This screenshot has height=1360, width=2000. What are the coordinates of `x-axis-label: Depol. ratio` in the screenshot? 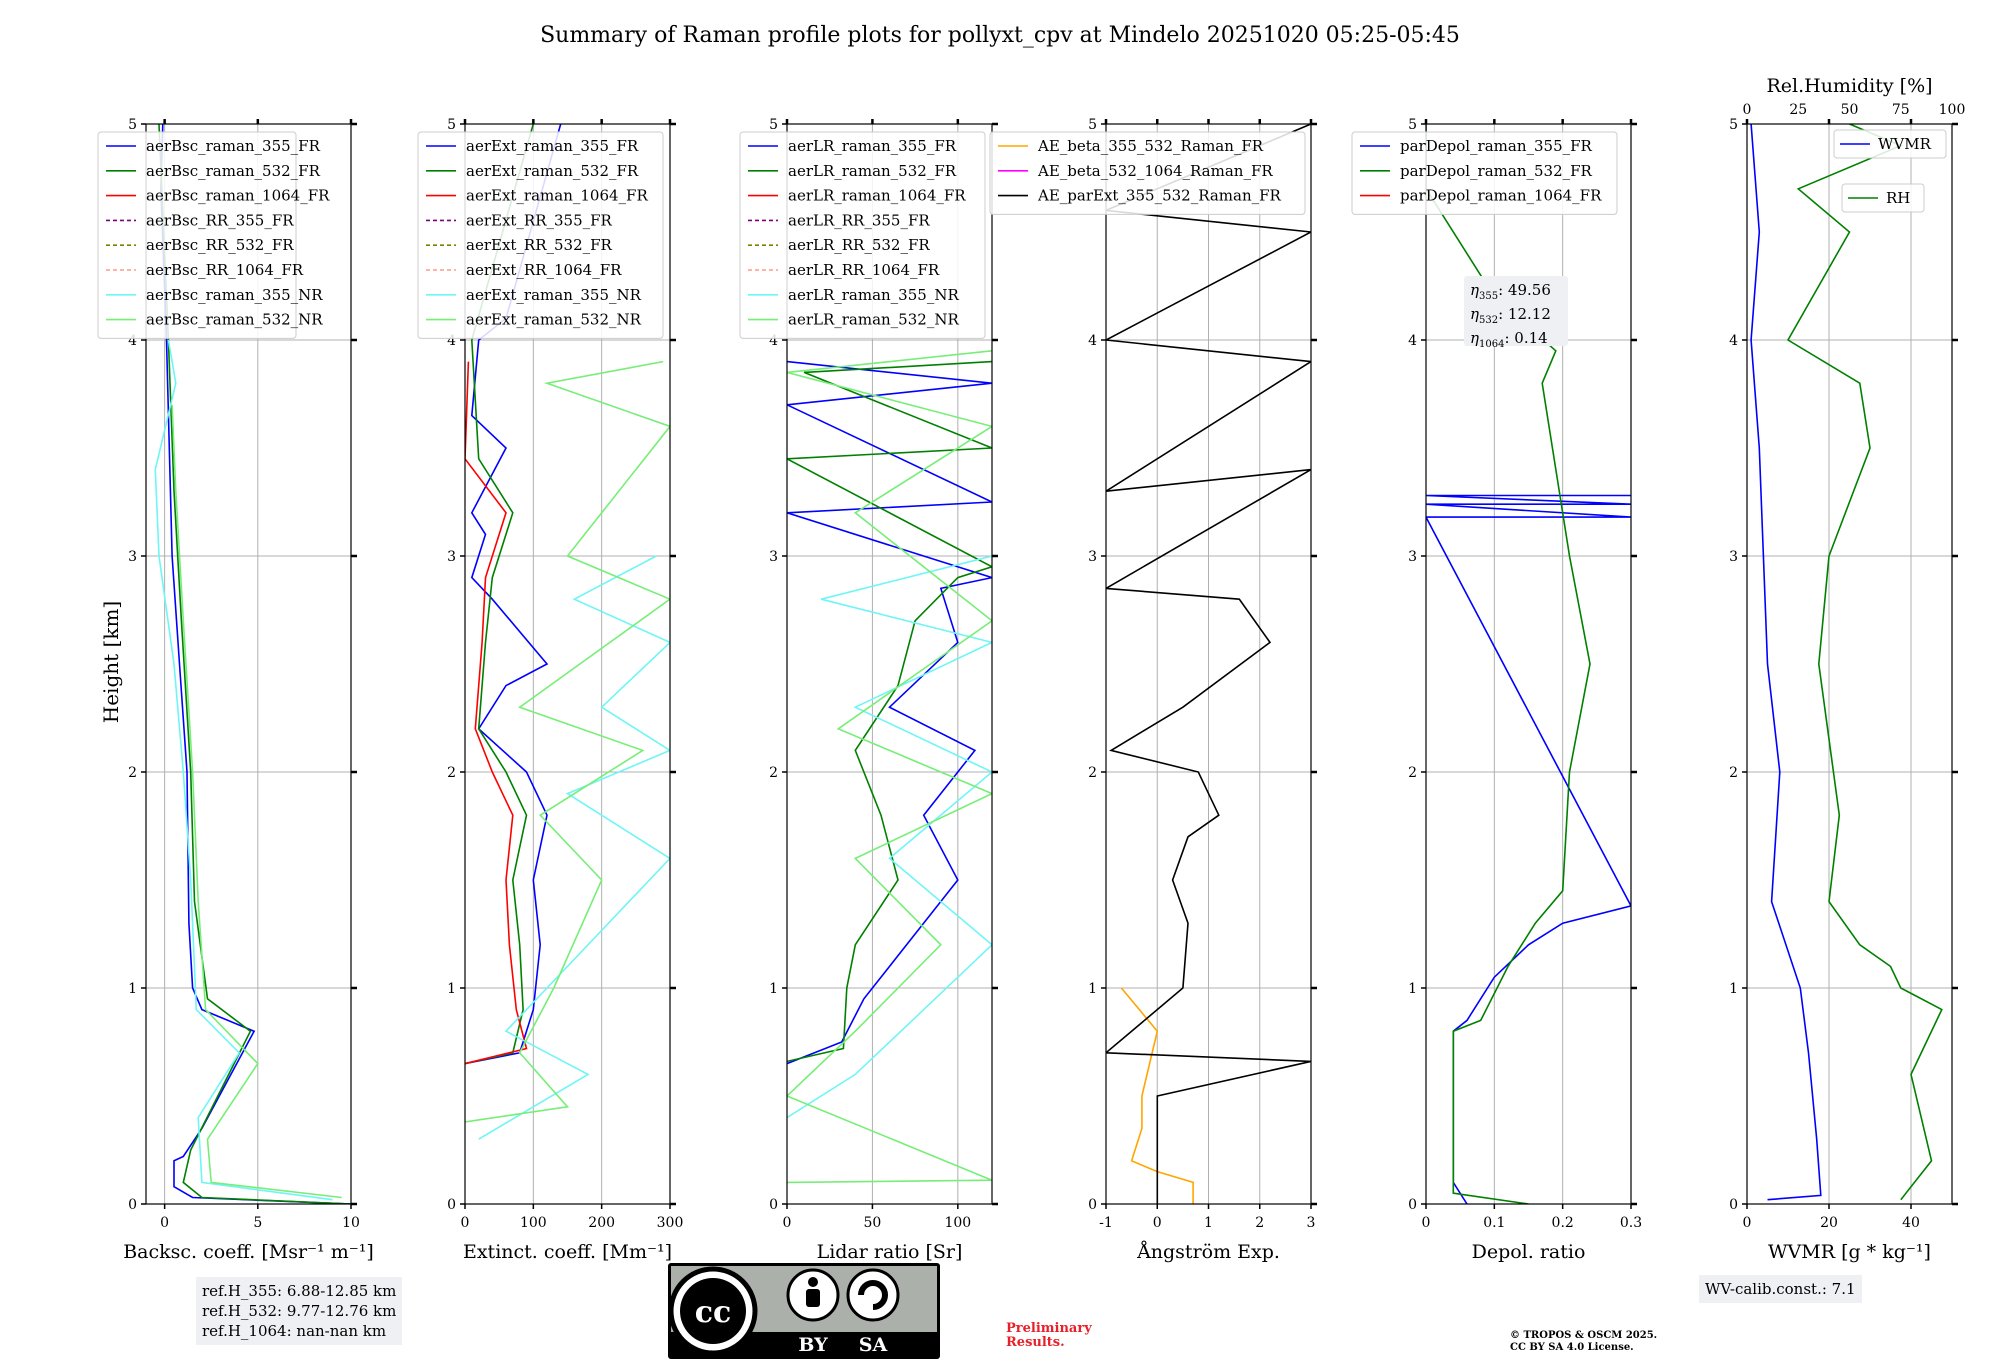 It's located at (1529, 1252).